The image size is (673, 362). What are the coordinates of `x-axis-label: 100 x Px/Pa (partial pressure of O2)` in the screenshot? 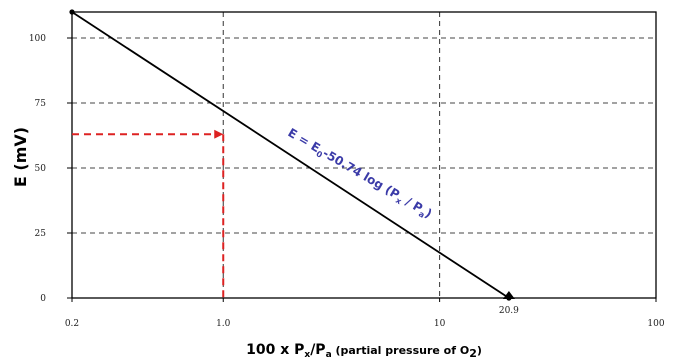 It's located at (364, 351).